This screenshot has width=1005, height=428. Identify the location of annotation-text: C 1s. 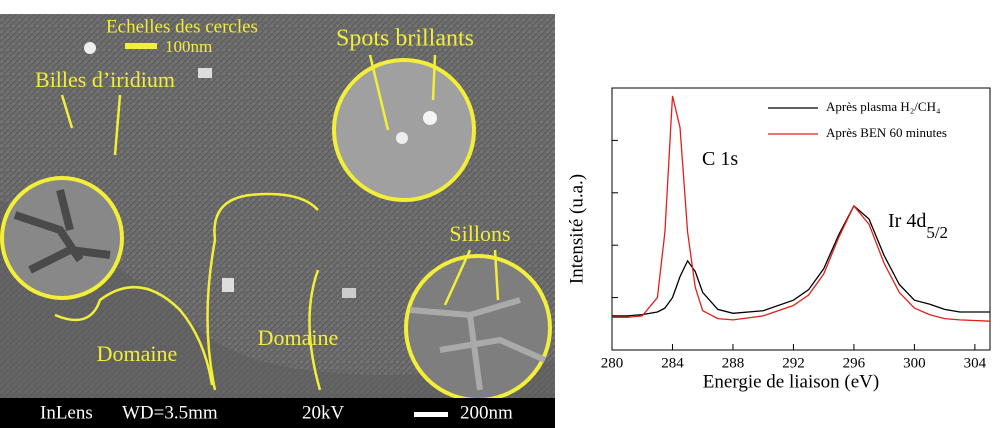
(720, 159).